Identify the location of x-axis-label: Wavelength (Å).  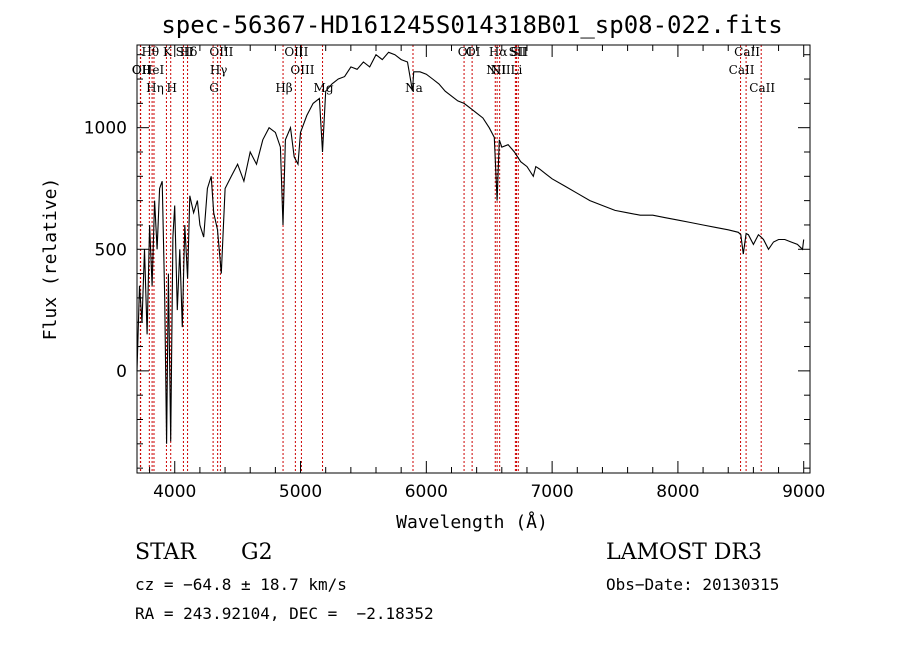
(472, 522).